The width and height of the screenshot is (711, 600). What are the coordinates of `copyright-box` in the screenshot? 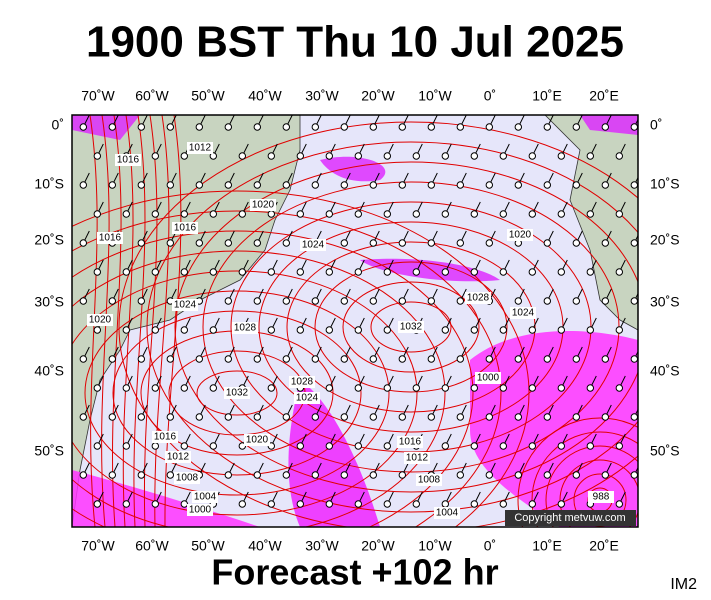 It's located at (570, 518).